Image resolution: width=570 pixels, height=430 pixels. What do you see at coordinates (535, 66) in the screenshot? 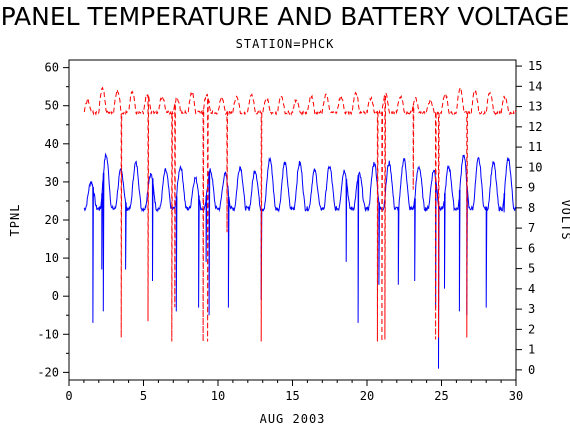
I see `y-right-tick-label: 15` at bounding box center [535, 66].